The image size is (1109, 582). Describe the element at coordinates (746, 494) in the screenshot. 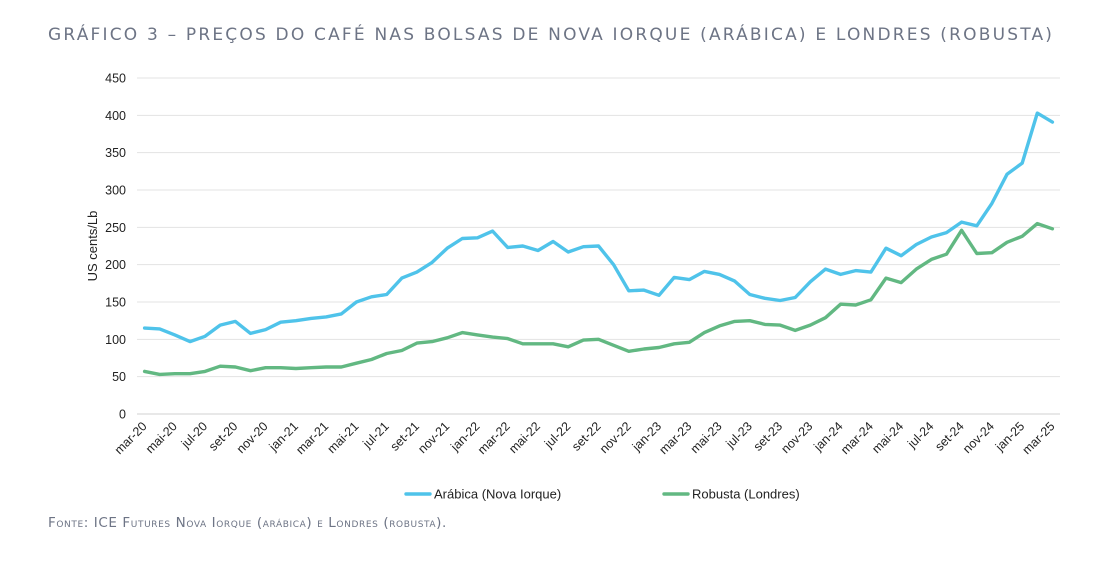

I see `legend-label: Robusta (Londres)` at that location.